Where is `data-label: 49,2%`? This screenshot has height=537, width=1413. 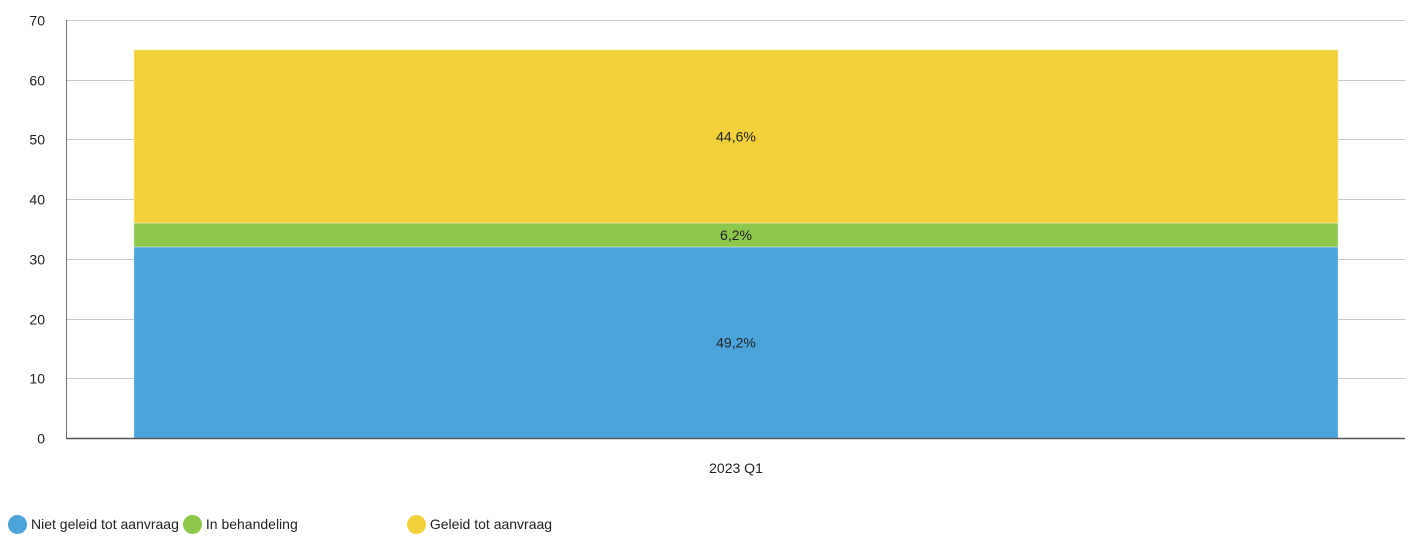
data-label: 49,2% is located at coordinates (736, 342).